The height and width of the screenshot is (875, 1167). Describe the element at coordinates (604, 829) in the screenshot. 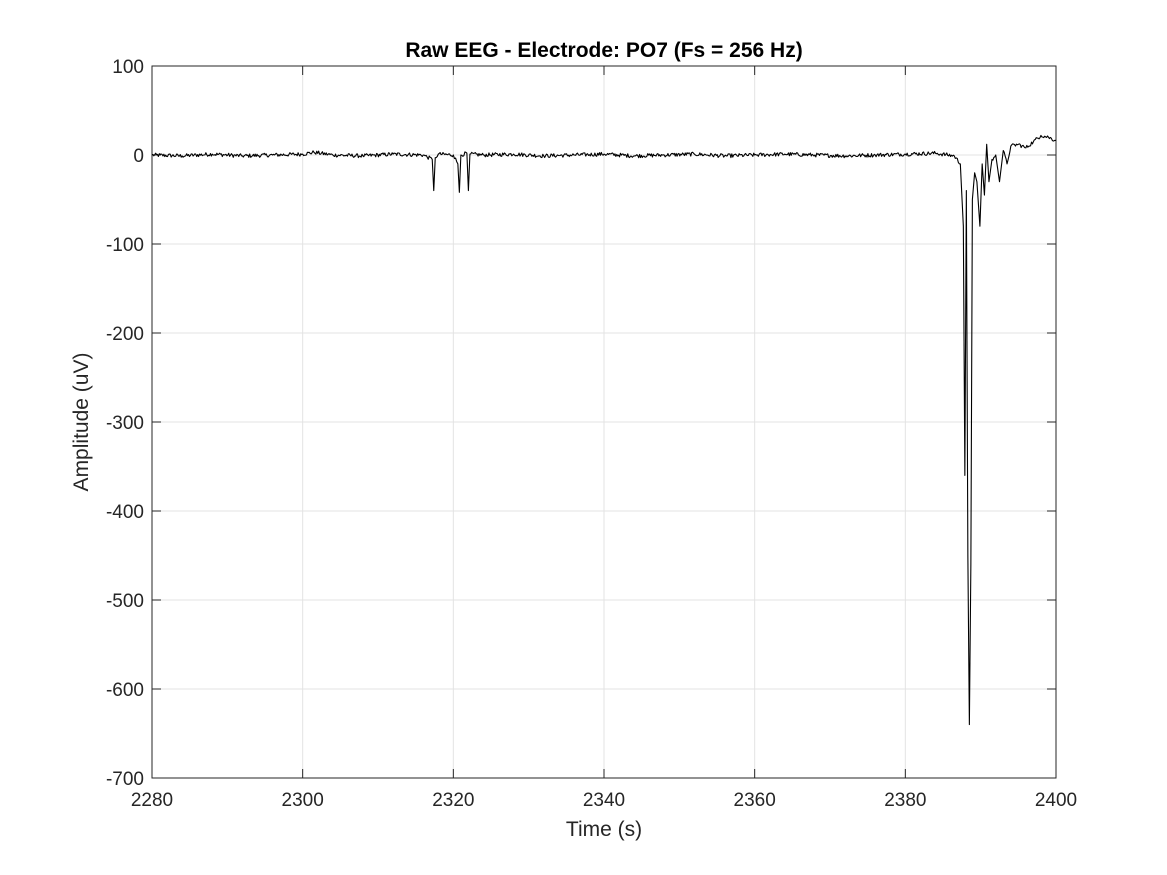

I see `x-axis-label: Time (s)` at that location.